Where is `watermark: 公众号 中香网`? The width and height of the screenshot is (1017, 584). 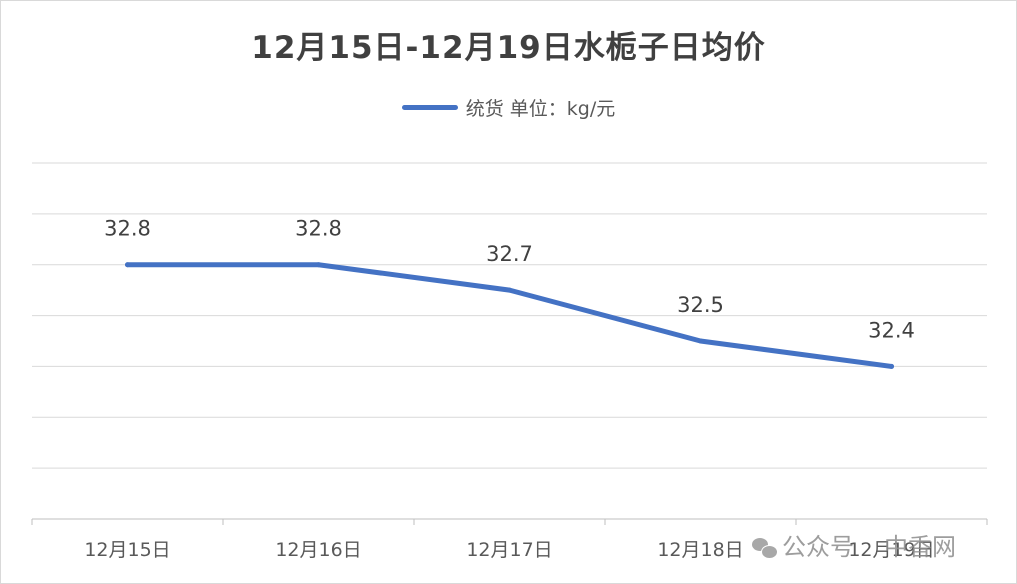 watermark: 公众号 中香网 is located at coordinates (854, 544).